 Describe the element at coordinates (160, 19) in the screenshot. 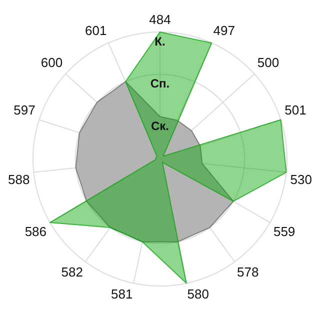

I see `spoke-label: 484` at that location.